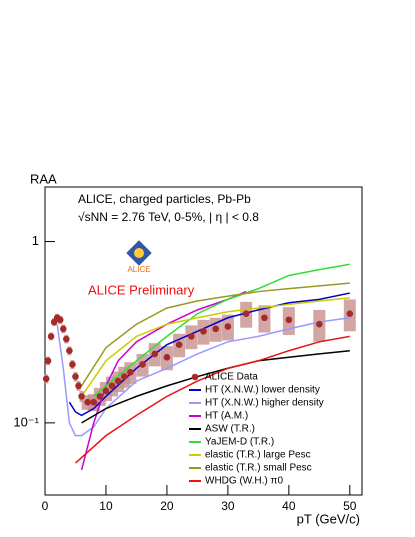 The width and height of the screenshot is (415, 537). Describe the element at coordinates (164, 199) in the screenshot. I see `chart-title: ALICE, charged particles, Pb-Pb` at that location.